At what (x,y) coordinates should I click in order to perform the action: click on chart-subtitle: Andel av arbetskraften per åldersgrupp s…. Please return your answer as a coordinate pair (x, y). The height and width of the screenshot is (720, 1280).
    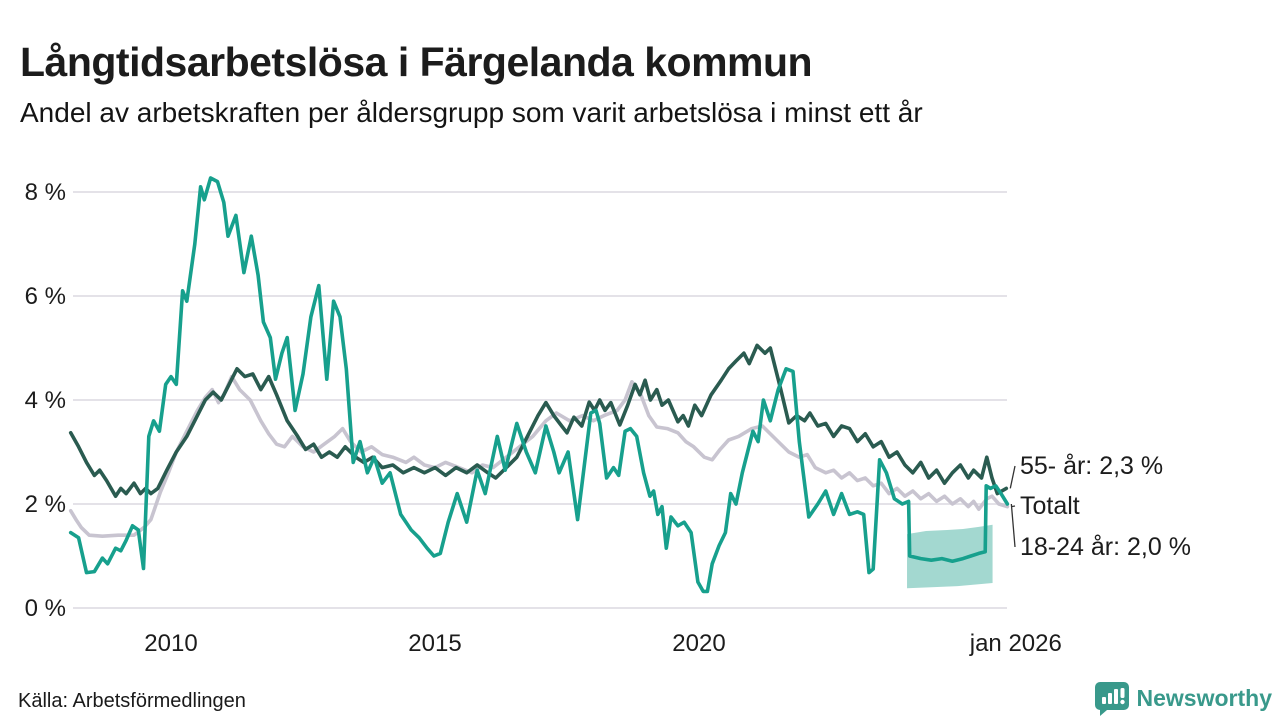
    Looking at the image, I should click on (471, 112).